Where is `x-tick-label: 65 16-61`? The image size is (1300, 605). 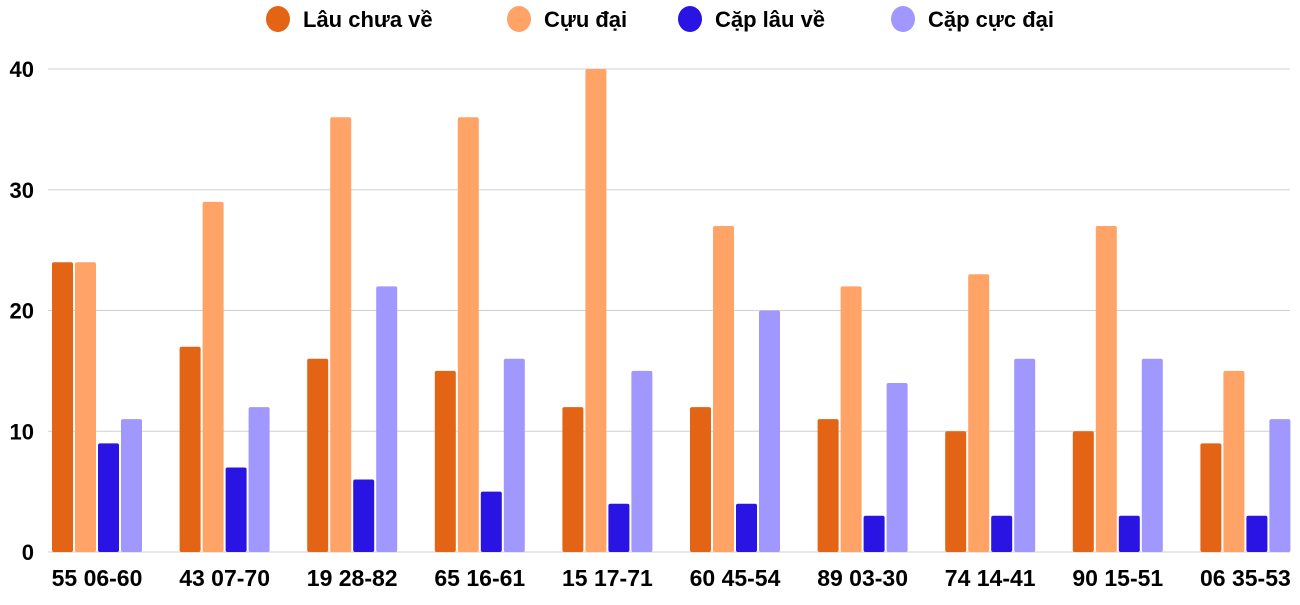 x-tick-label: 65 16-61 is located at coordinates (479, 578).